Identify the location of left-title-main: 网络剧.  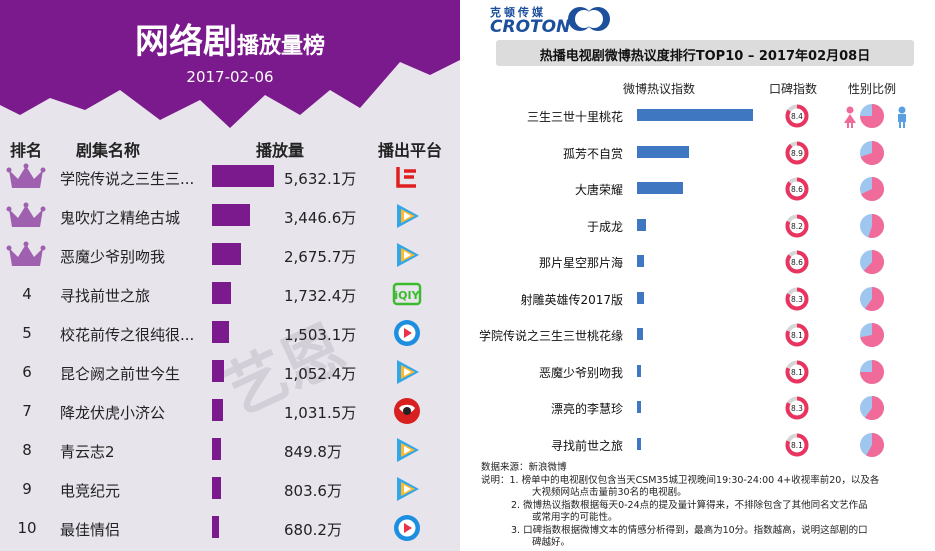
(185, 42).